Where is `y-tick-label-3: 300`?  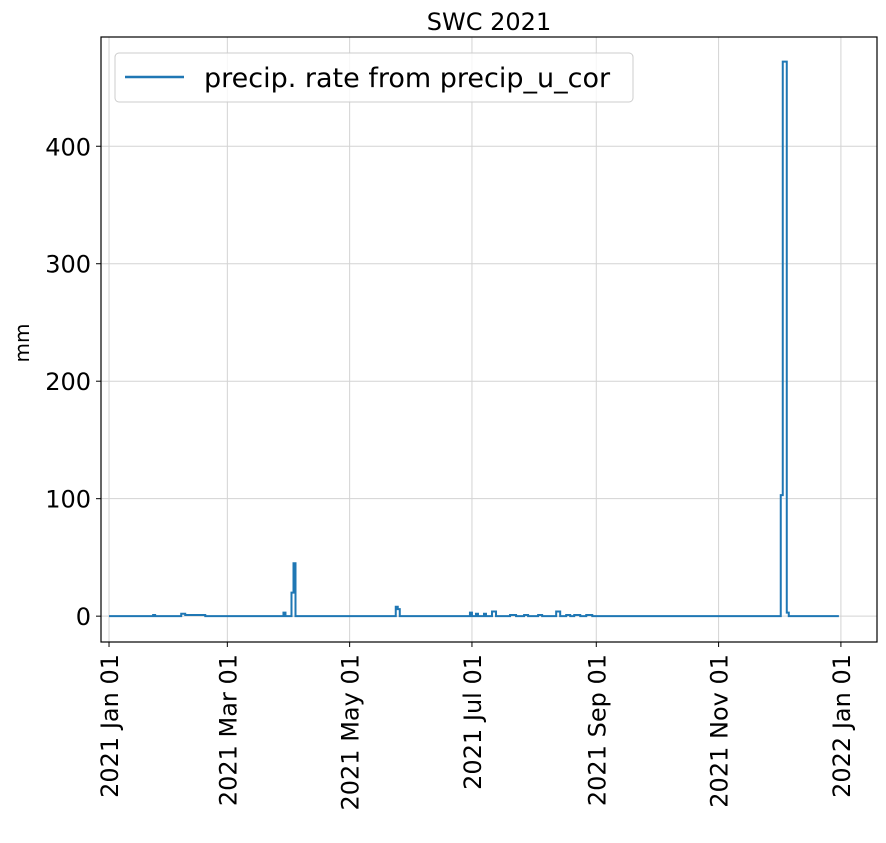 y-tick-label-3: 300 is located at coordinates (68, 265).